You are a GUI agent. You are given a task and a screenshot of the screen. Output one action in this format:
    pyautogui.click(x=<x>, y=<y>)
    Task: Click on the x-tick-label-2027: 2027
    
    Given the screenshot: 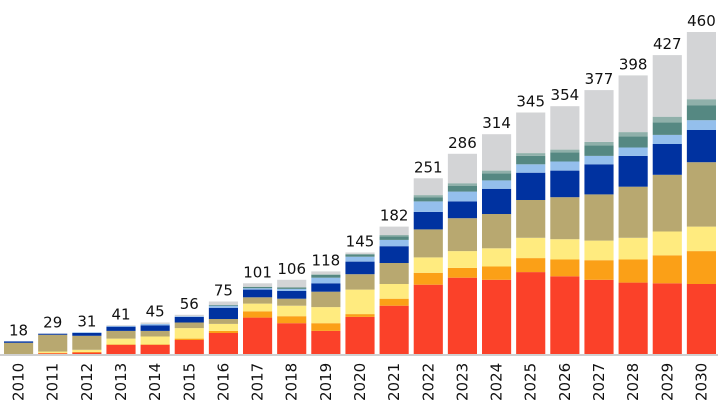 What is the action you would take?
    pyautogui.click(x=599, y=382)
    